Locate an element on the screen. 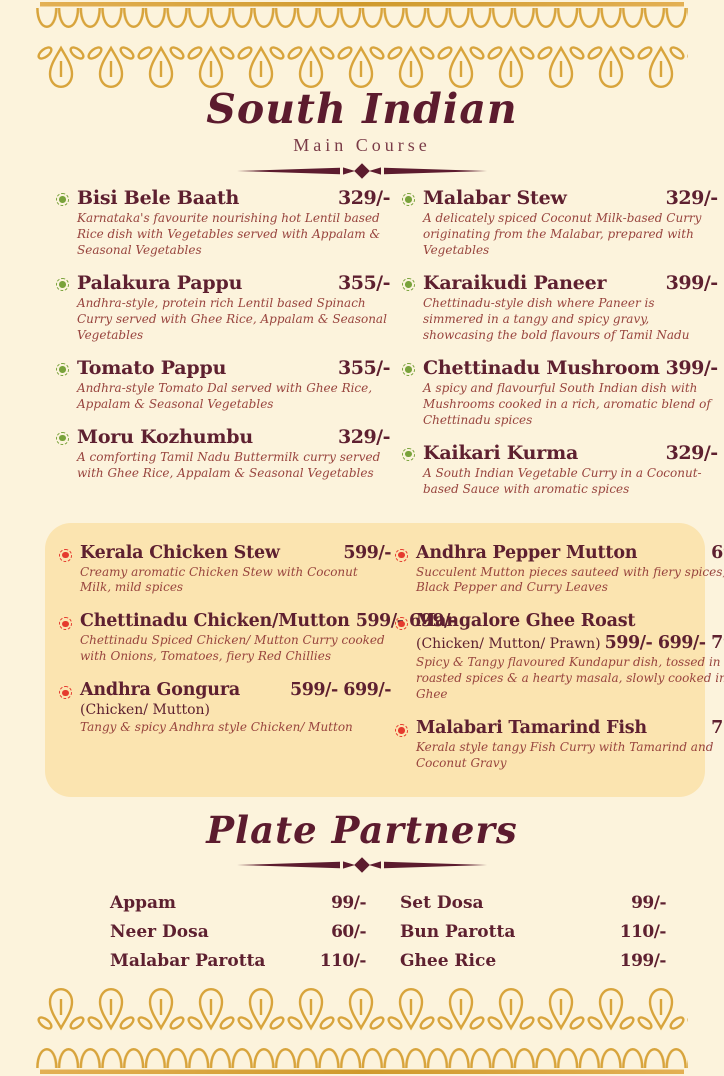 This screenshot has height=1076, width=724. partner-item: Ghee Rice 199/- is located at coordinates (533, 961).